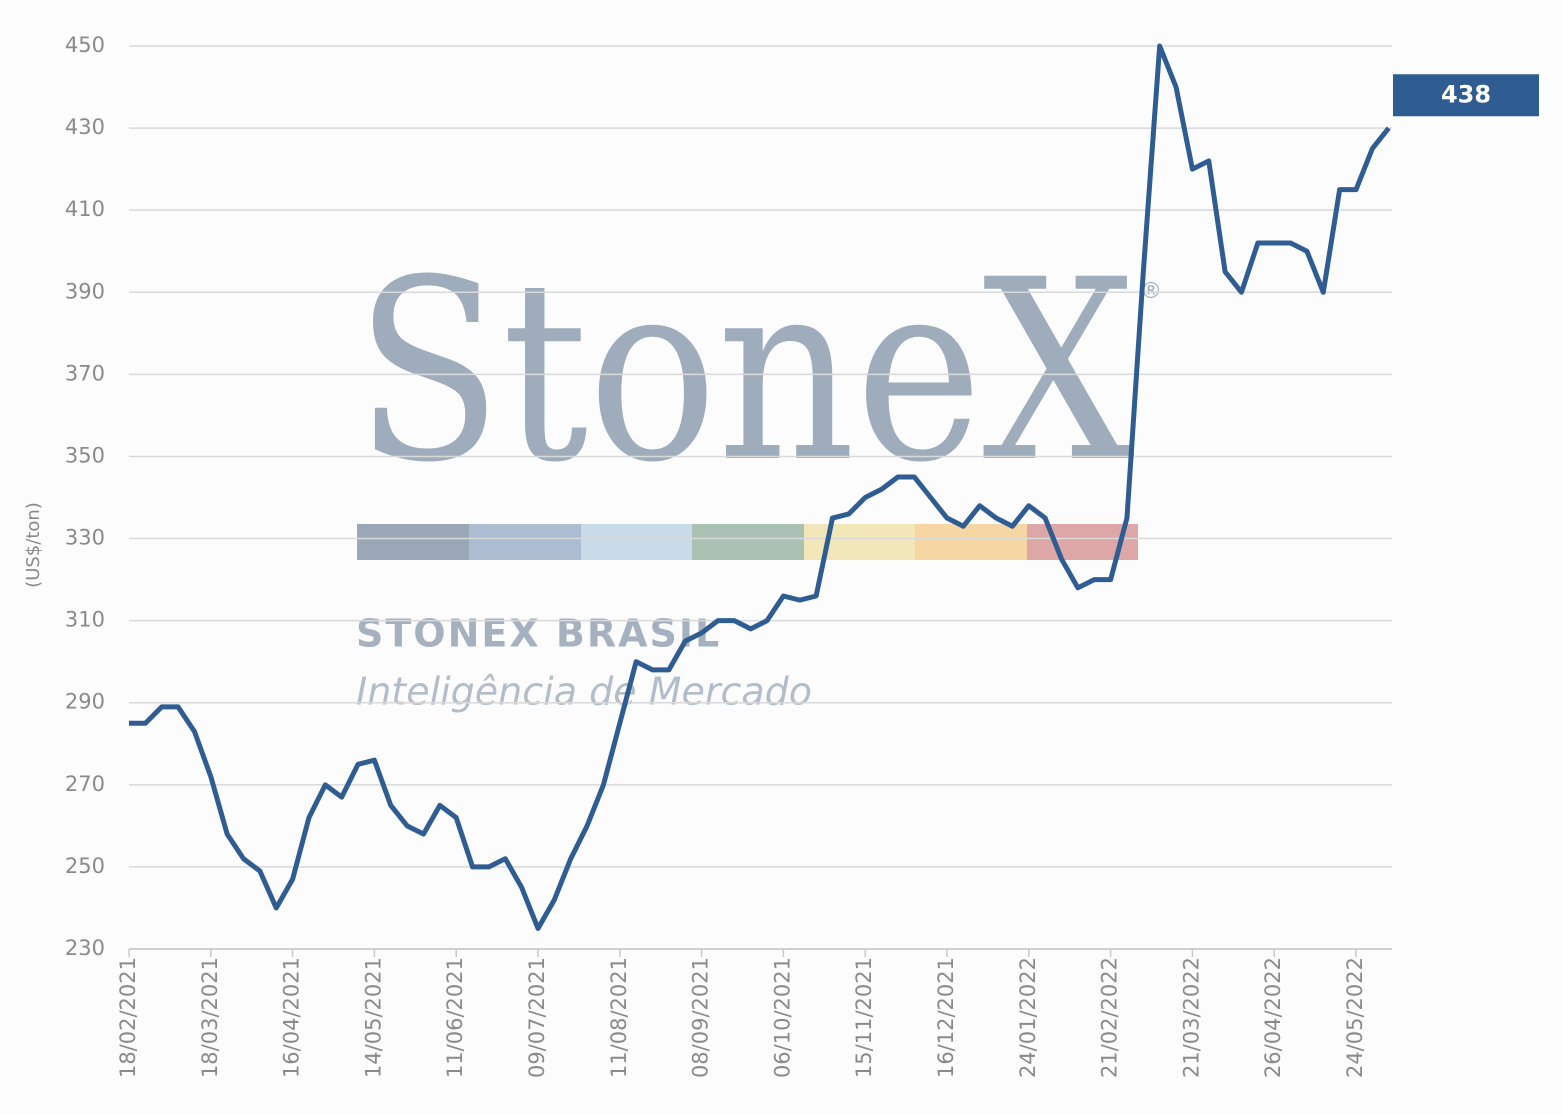  What do you see at coordinates (85, 455) in the screenshot?
I see `y-tick-label: 350` at bounding box center [85, 455].